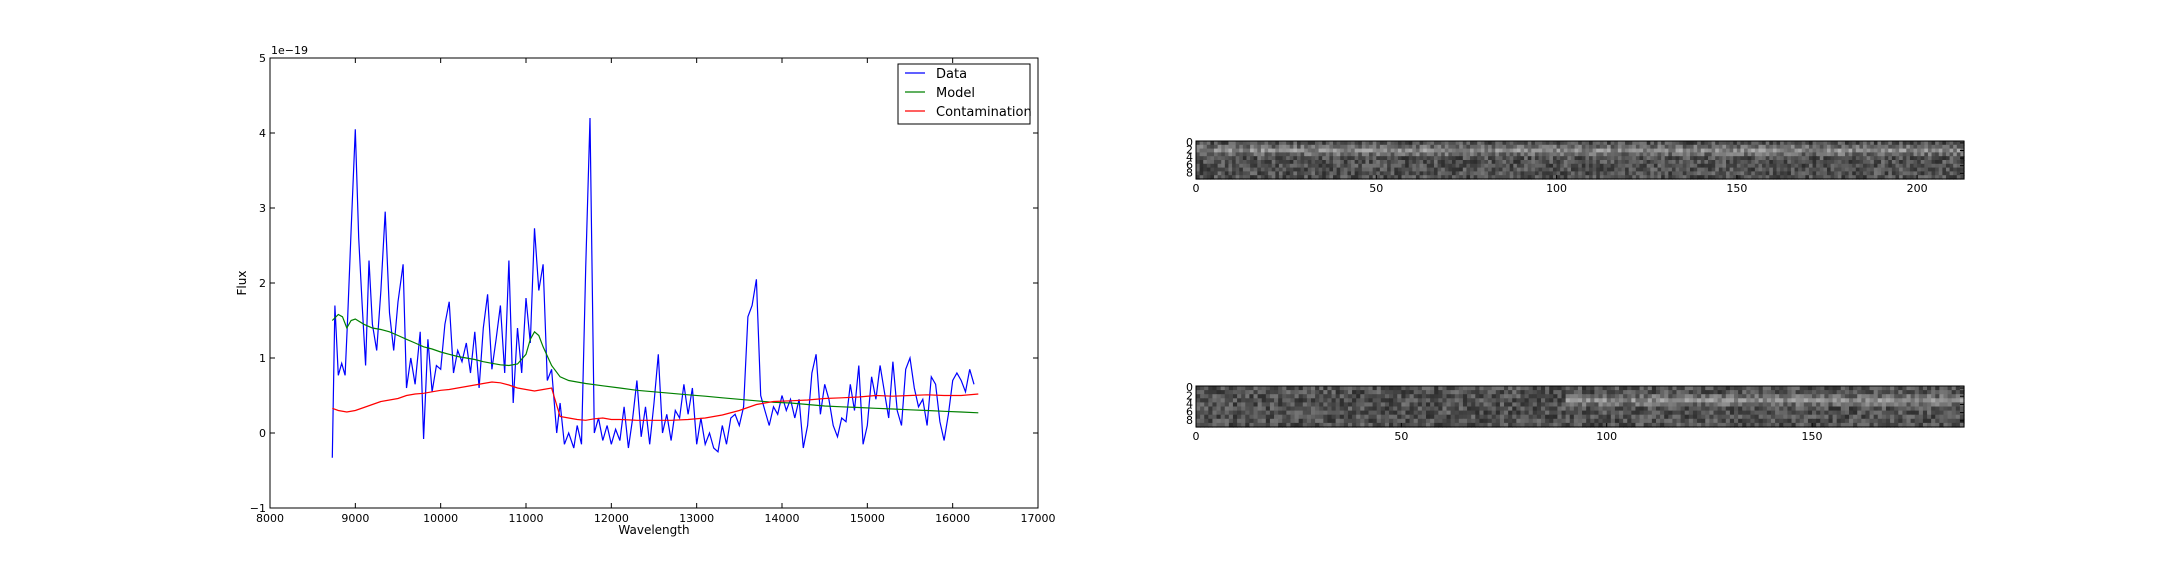 This screenshot has height=576, width=2160. Describe the element at coordinates (1189, 172) in the screenshot. I see `y-tick-label: 8` at that location.